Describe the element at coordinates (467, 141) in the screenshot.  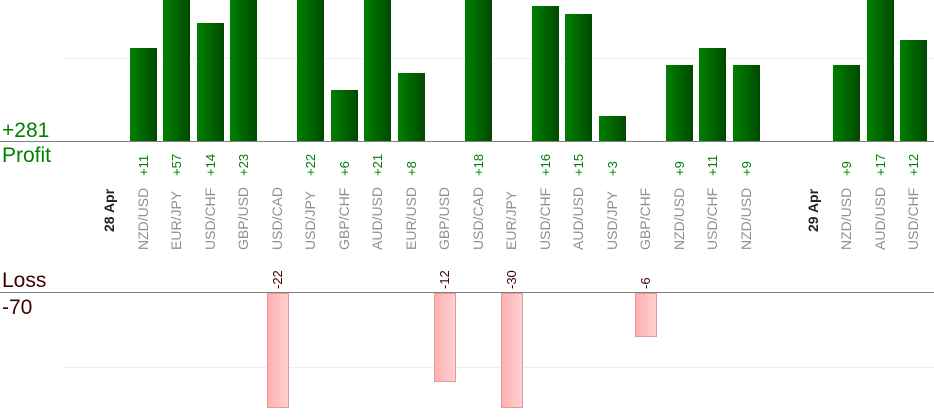
I see `profit-baseline` at that location.